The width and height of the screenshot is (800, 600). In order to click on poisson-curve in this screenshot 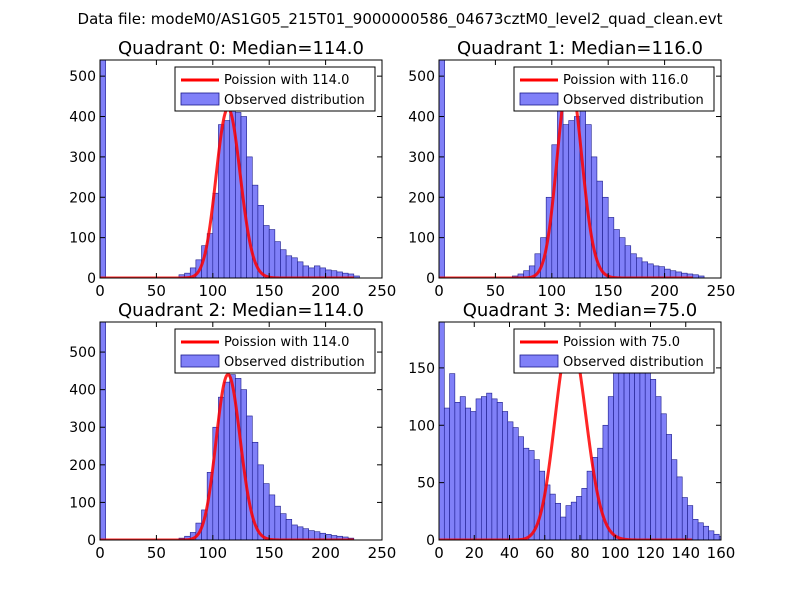, I will do `click(227, 456)`.